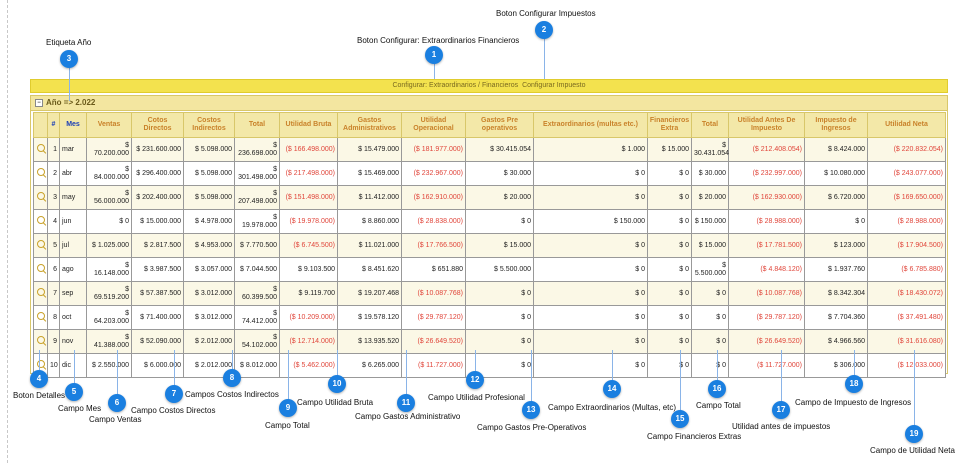 This screenshot has width=966, height=463. I want to click on annotation-label-13: Campo Gastos Pre-Operativos, so click(532, 427).